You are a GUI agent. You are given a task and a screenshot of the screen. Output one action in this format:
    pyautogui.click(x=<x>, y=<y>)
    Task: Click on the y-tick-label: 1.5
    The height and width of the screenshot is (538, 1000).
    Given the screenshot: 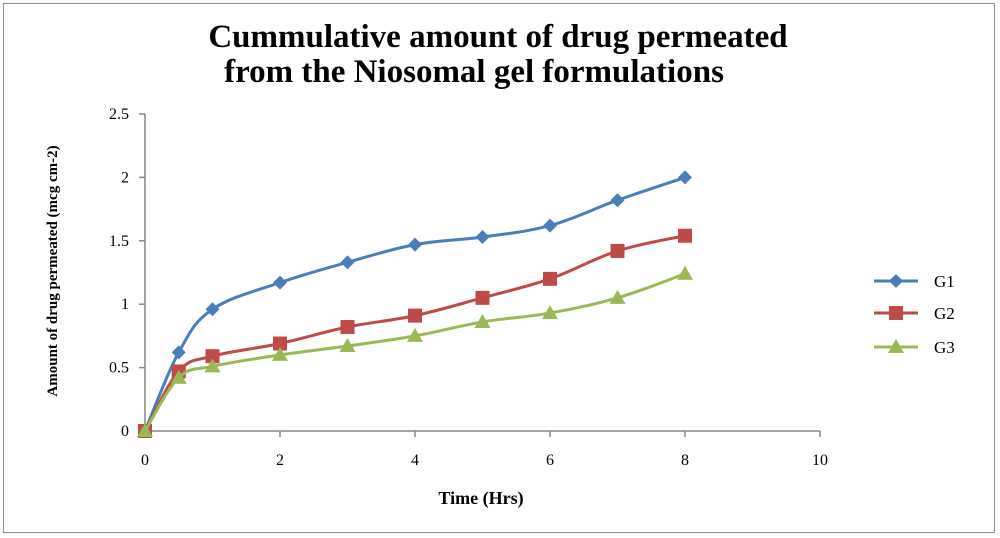 What is the action you would take?
    pyautogui.click(x=119, y=241)
    